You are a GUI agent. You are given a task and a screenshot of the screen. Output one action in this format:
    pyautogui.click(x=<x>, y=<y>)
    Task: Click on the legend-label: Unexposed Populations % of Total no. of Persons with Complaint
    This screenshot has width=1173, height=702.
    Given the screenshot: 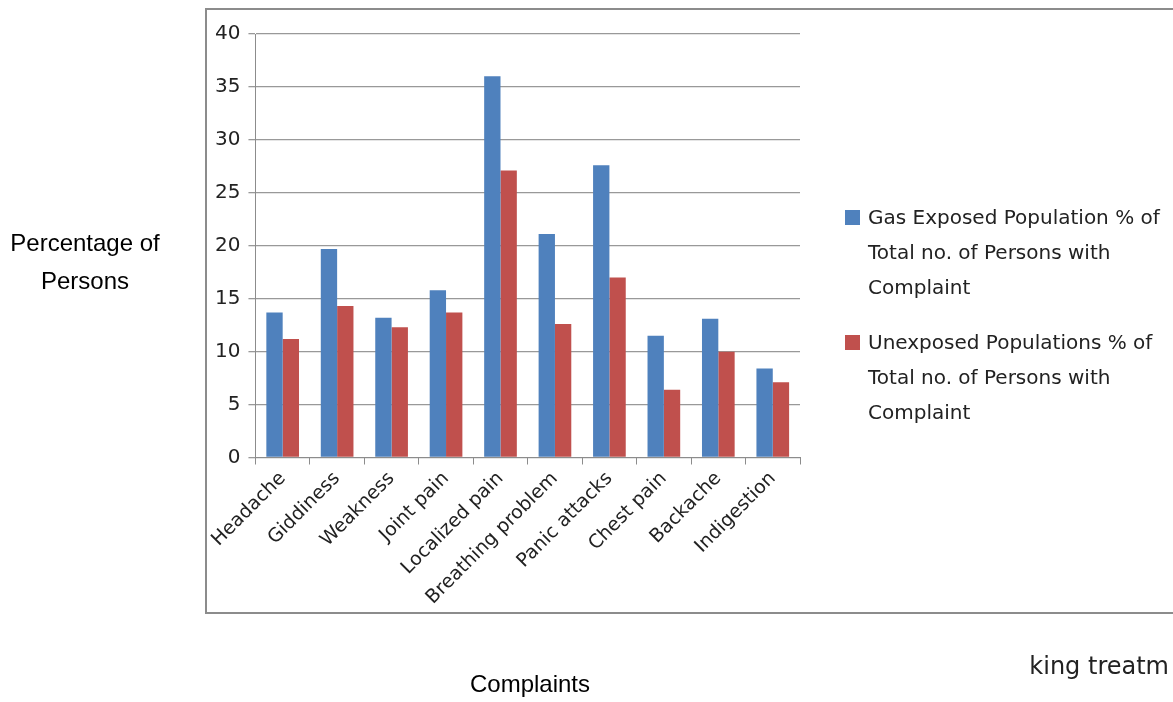 What is the action you would take?
    pyautogui.click(x=1011, y=377)
    